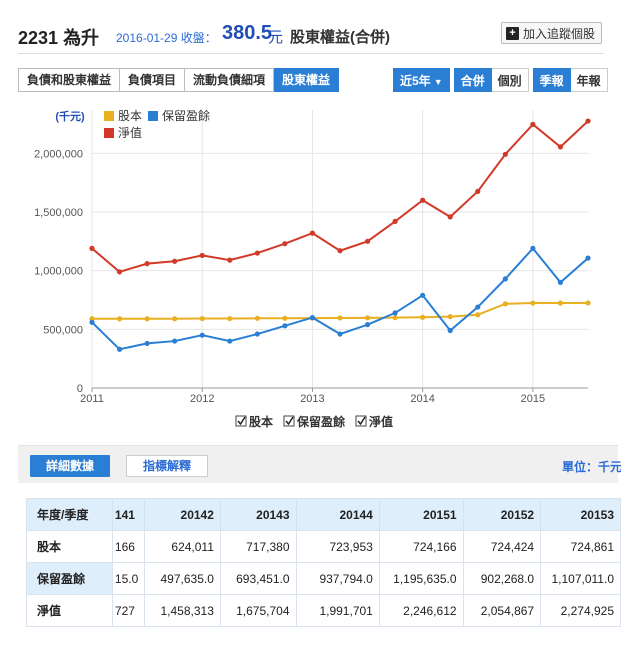 This screenshot has height=648, width=621. What do you see at coordinates (182, 578) in the screenshot?
I see `table-cell: 497,635.0` at bounding box center [182, 578].